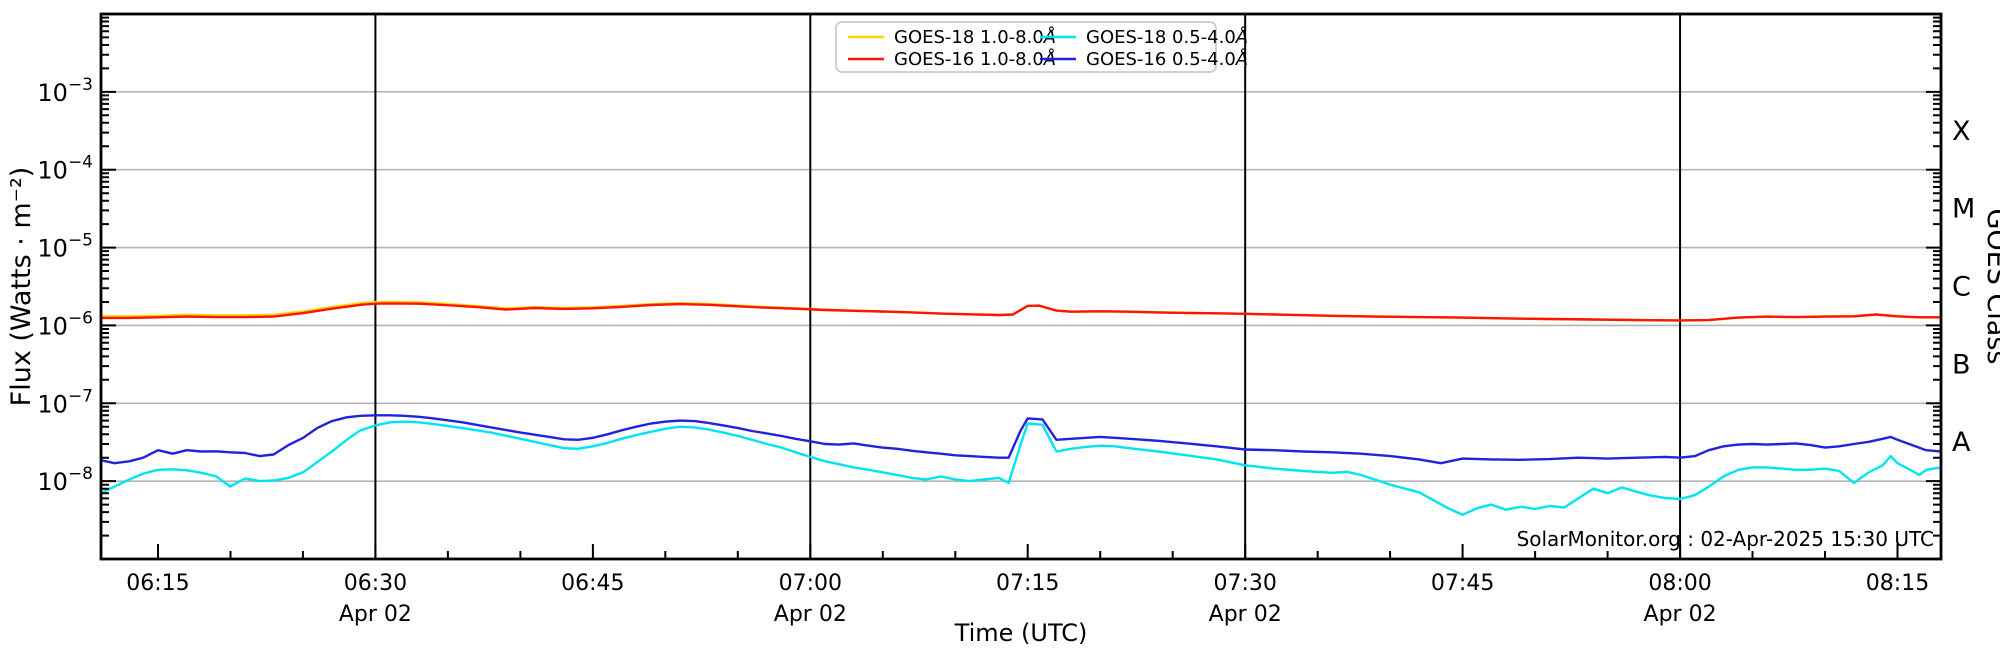 The width and height of the screenshot is (2000, 650). What do you see at coordinates (1021, 312) in the screenshot?
I see `series-goes16-long` at bounding box center [1021, 312].